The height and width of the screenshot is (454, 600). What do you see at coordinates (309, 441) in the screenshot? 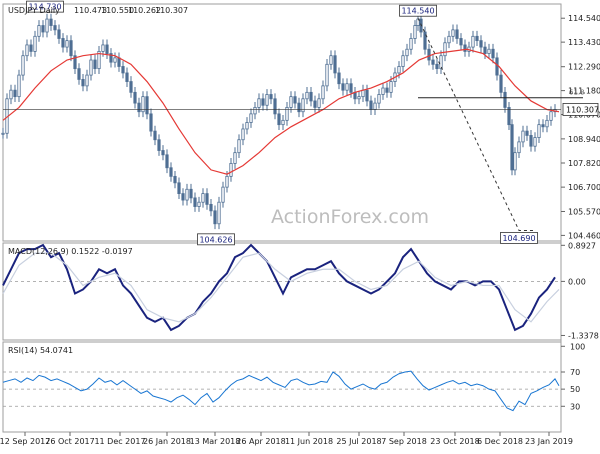
I see `x-tick-label: 11 Jun 2018` at bounding box center [309, 441].